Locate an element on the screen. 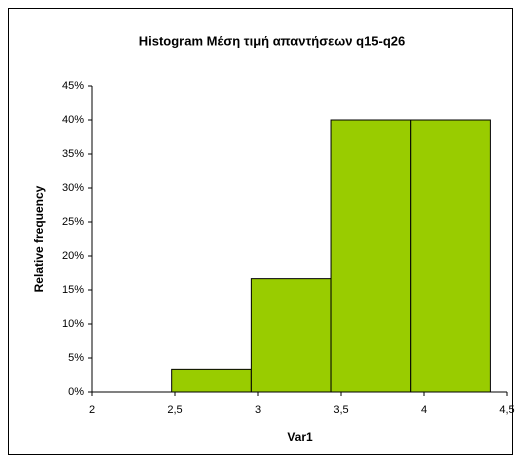 The height and width of the screenshot is (463, 521). x-tick-label: 2 is located at coordinates (92, 410).